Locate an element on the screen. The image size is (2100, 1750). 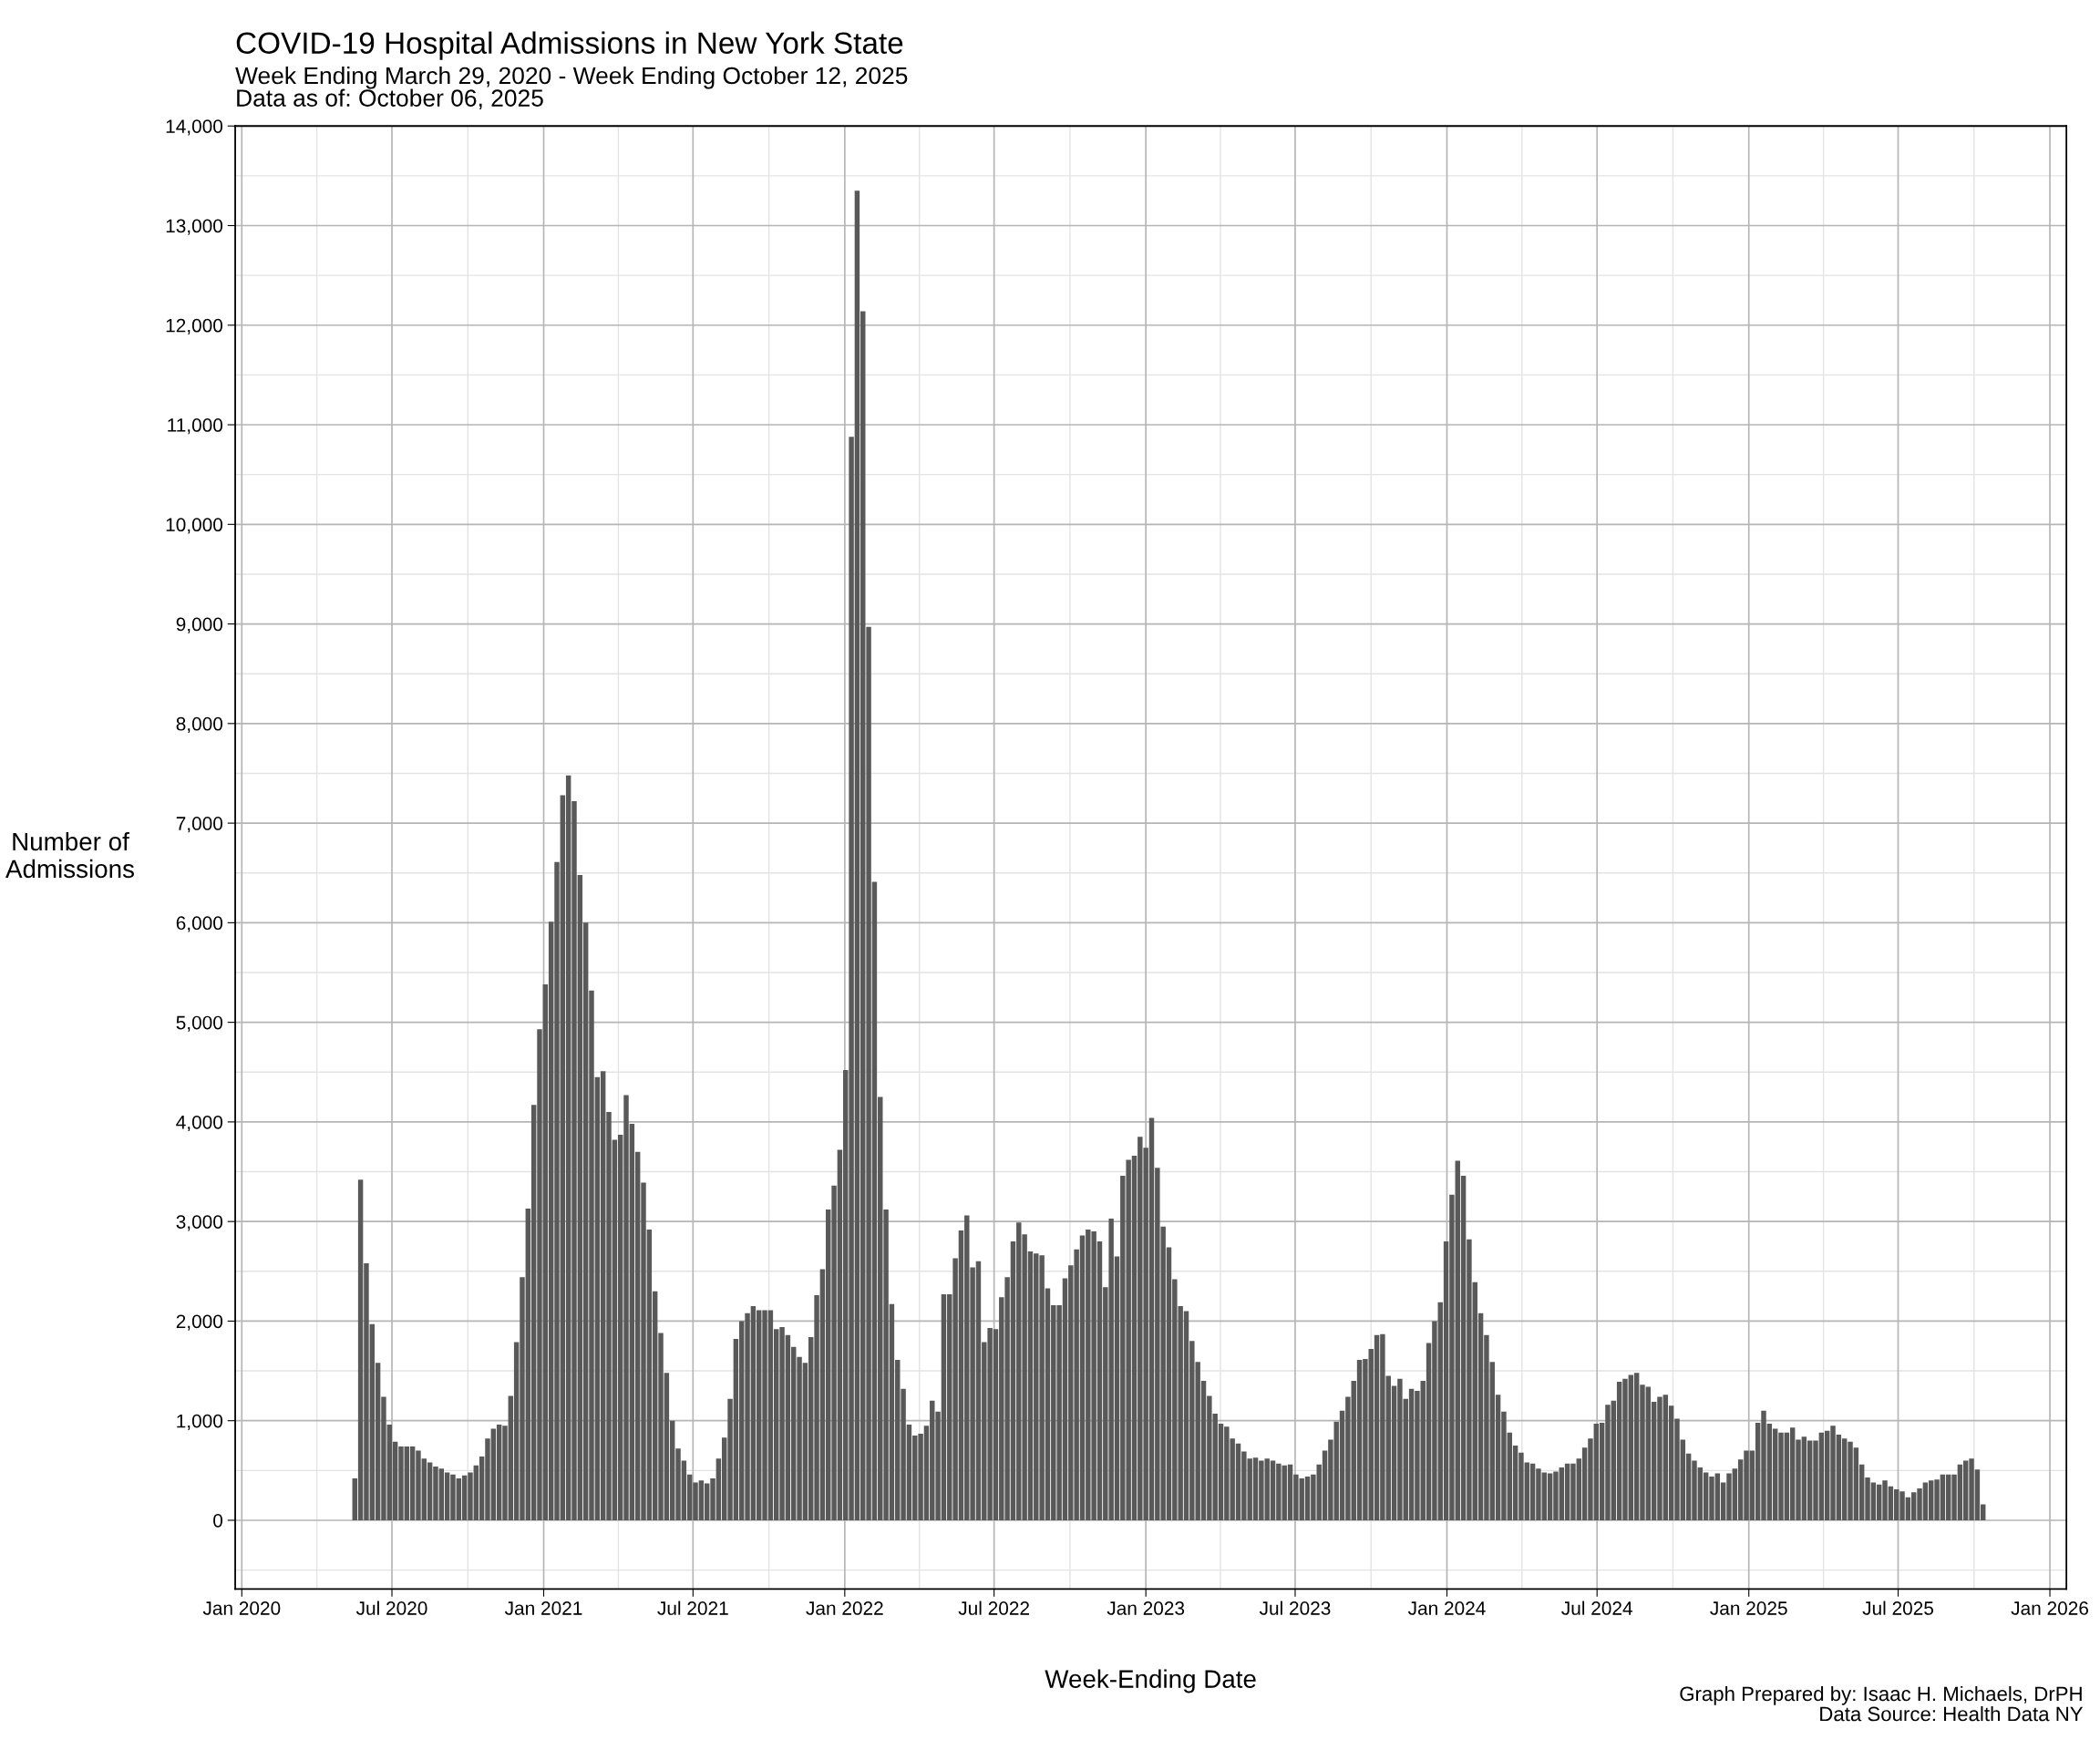
x-tick-label: Jan 2020 is located at coordinates (242, 1608).